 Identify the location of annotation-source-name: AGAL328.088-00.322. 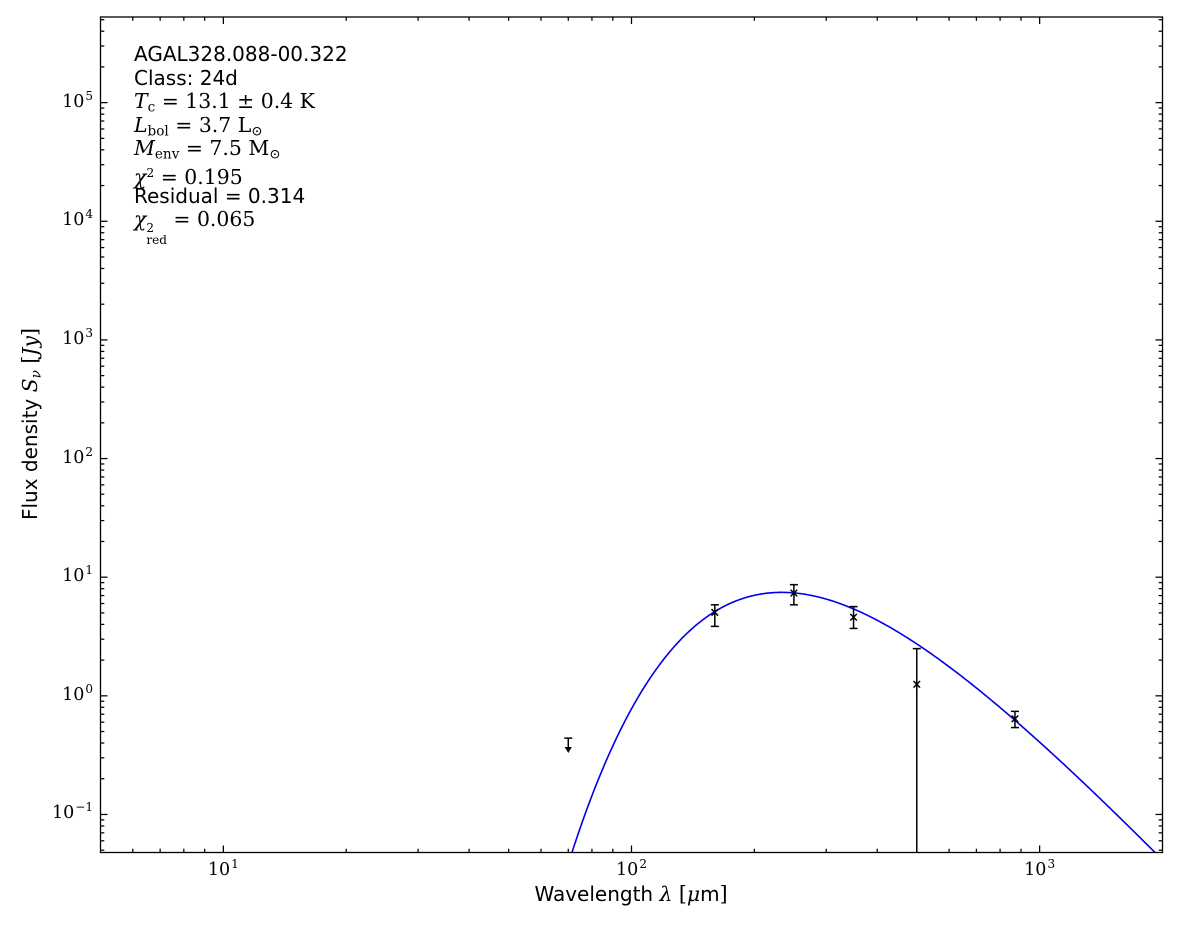
(241, 54).